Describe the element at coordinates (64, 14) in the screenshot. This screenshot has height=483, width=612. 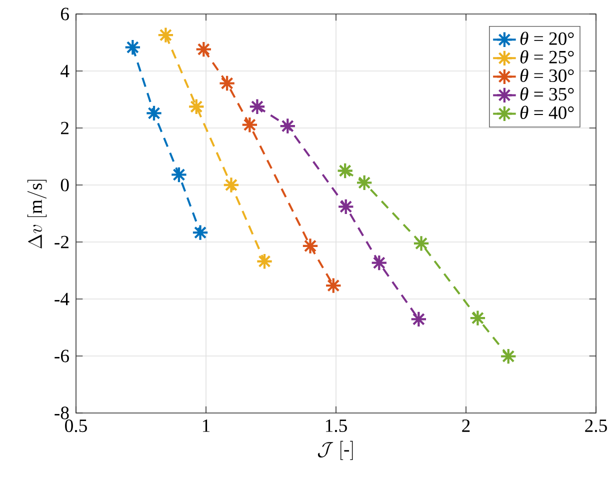
I see `y-tick-label: 6` at that location.